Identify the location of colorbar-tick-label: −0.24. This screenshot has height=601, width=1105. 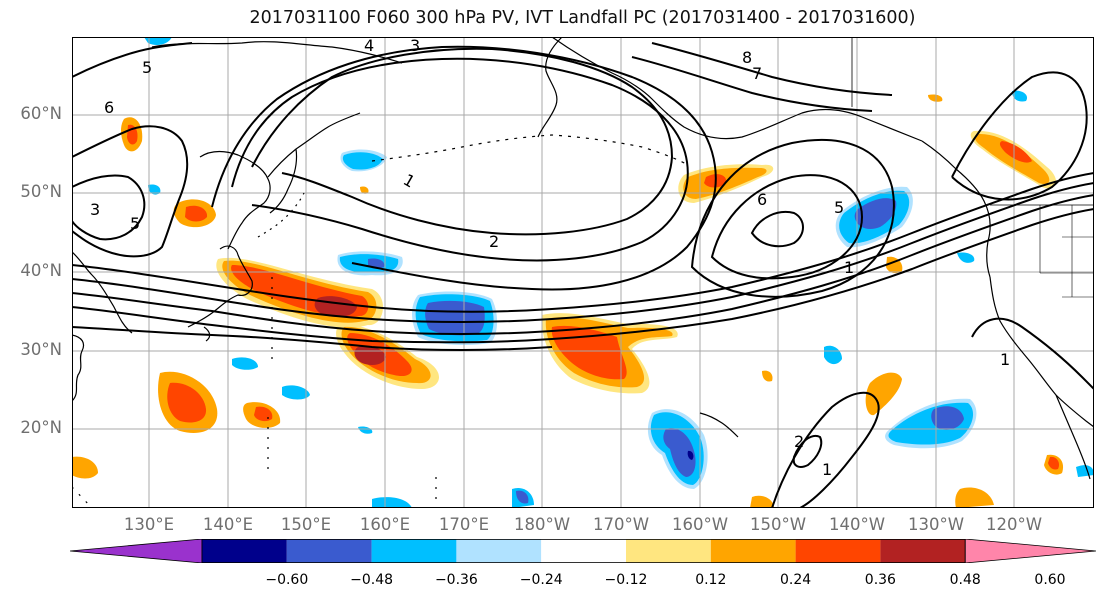
(541, 580).